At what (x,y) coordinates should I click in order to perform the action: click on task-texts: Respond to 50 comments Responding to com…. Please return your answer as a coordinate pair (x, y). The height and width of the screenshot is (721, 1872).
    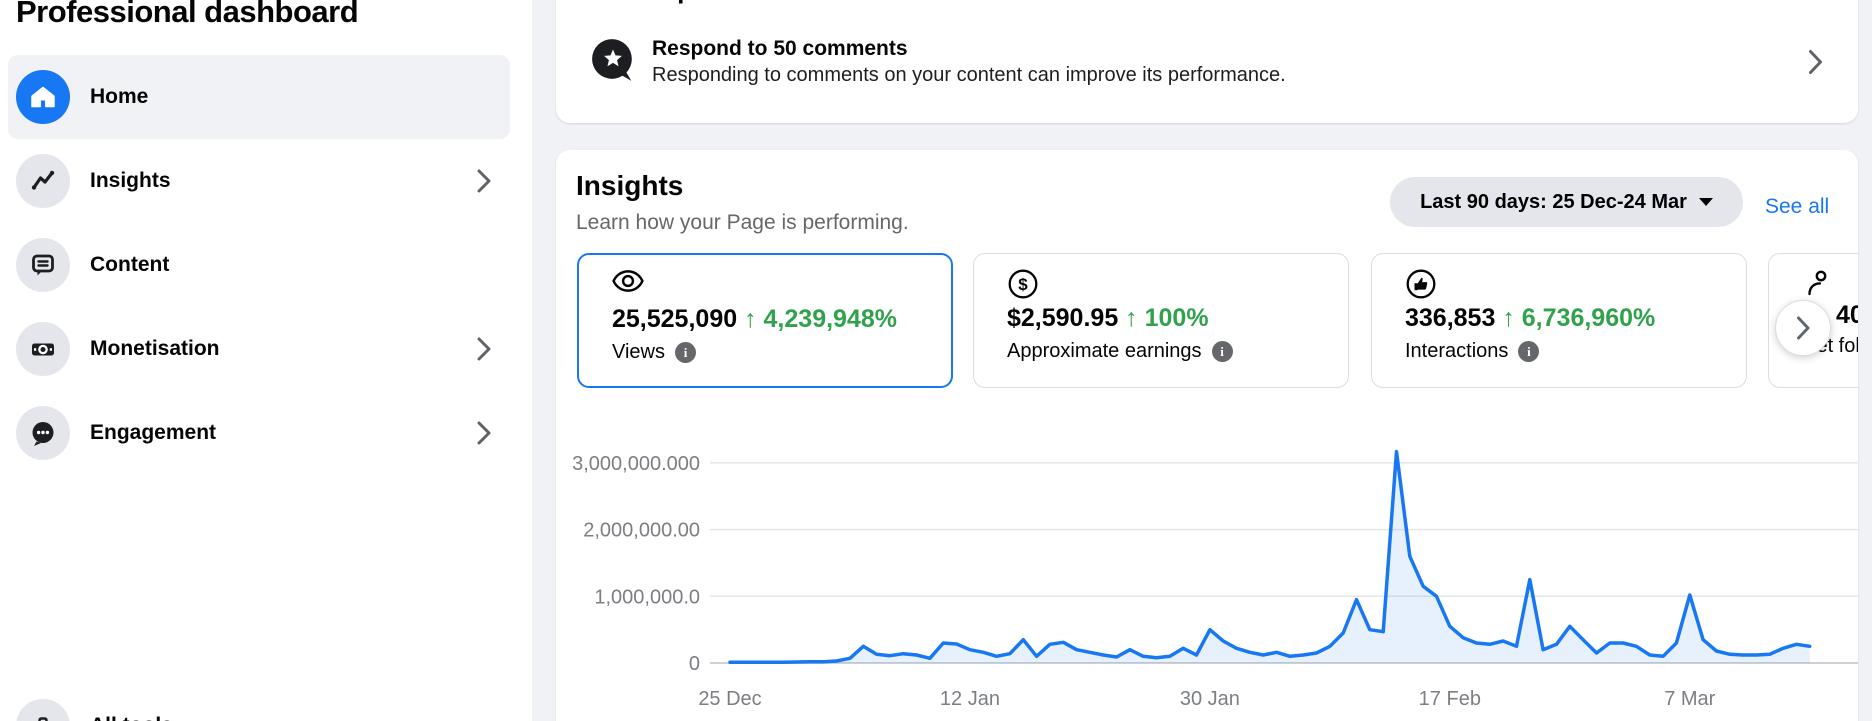
    Looking at the image, I should click on (969, 62).